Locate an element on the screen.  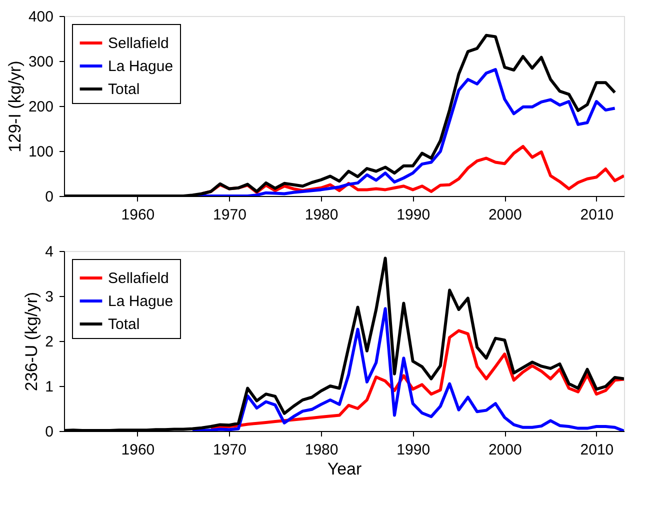
y-axis-title: 129-I (kg/yr) is located at coordinates (14, 106).